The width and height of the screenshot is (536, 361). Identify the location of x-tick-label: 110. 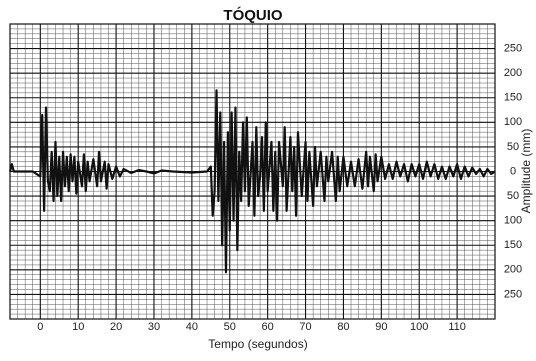
(457, 327).